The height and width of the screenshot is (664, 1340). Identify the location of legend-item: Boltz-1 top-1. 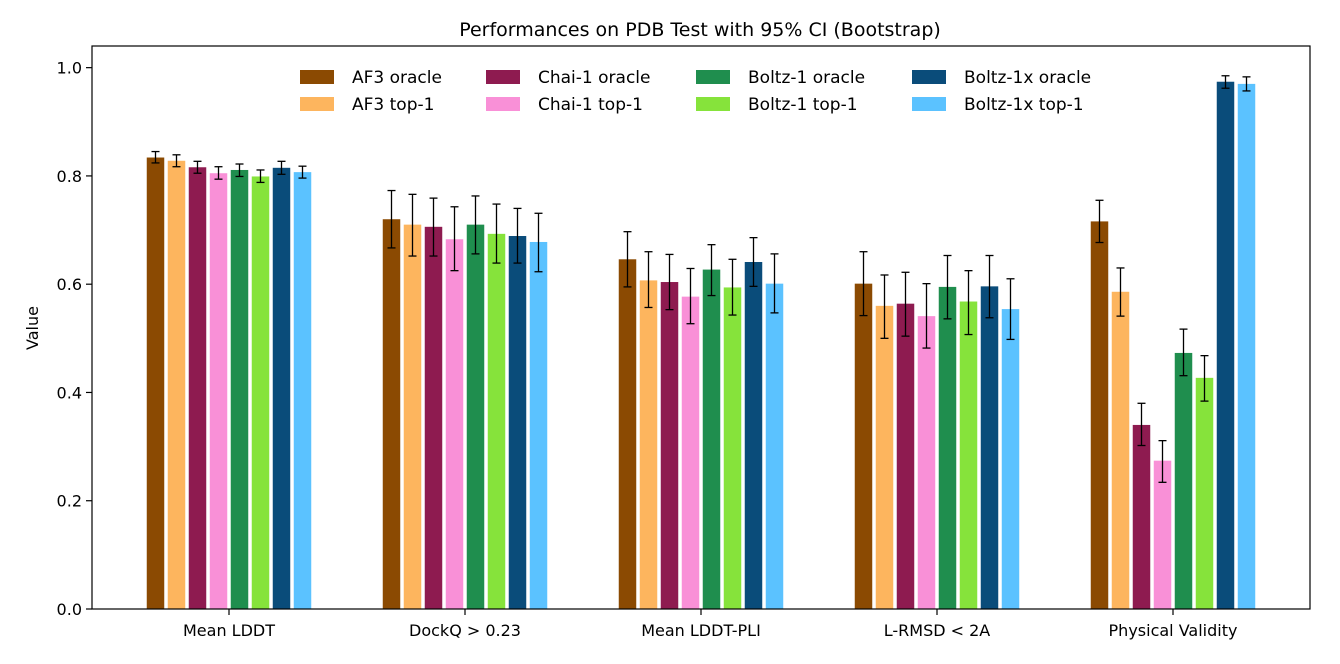
(777, 105).